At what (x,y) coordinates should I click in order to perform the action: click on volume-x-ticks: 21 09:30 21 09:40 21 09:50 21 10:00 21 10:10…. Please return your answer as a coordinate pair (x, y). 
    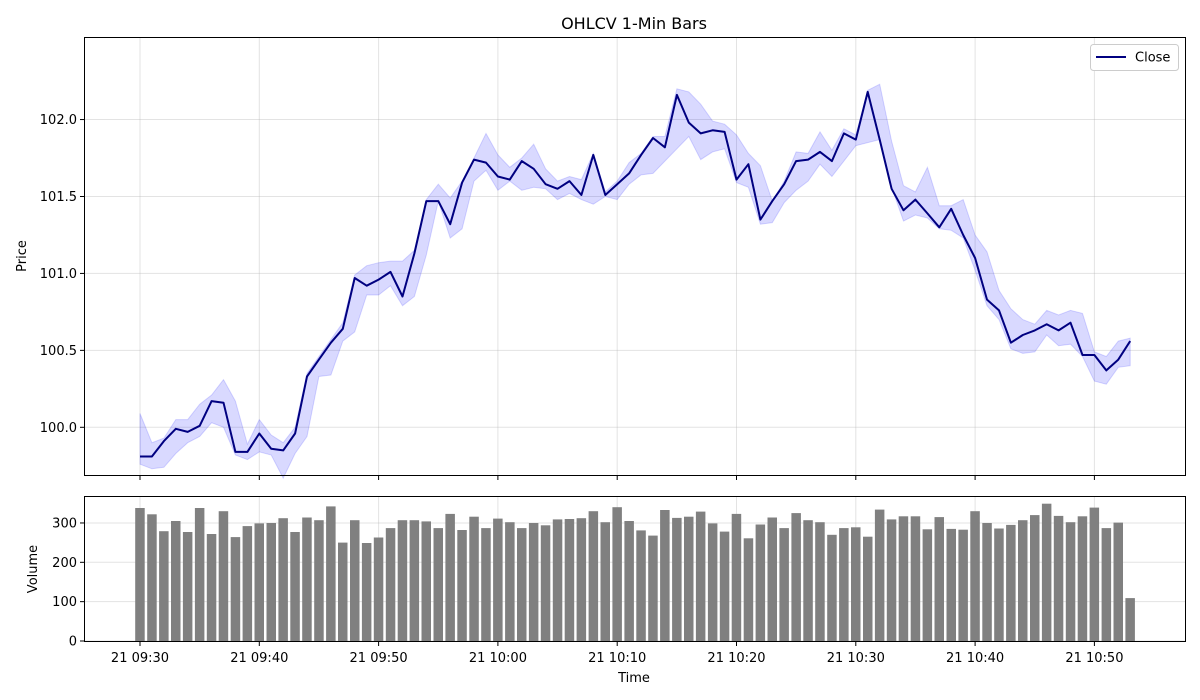
    Looking at the image, I should click on (617, 653).